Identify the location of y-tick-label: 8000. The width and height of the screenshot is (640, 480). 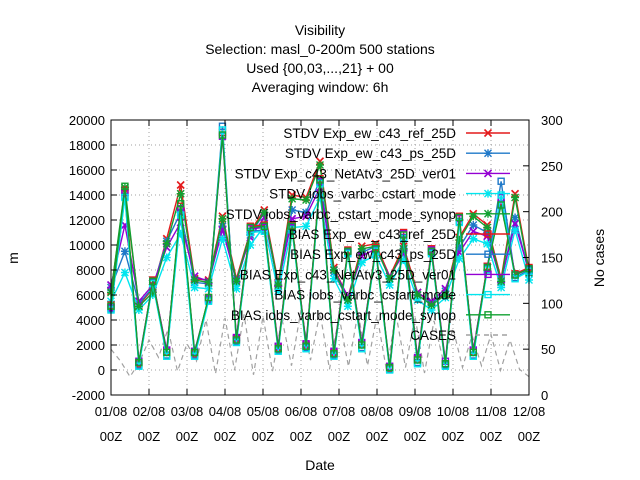
(90, 270).